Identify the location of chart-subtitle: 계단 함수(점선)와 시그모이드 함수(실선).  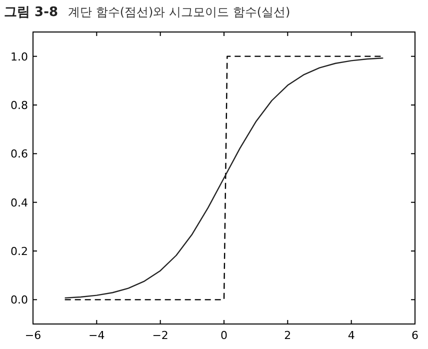
(179, 12).